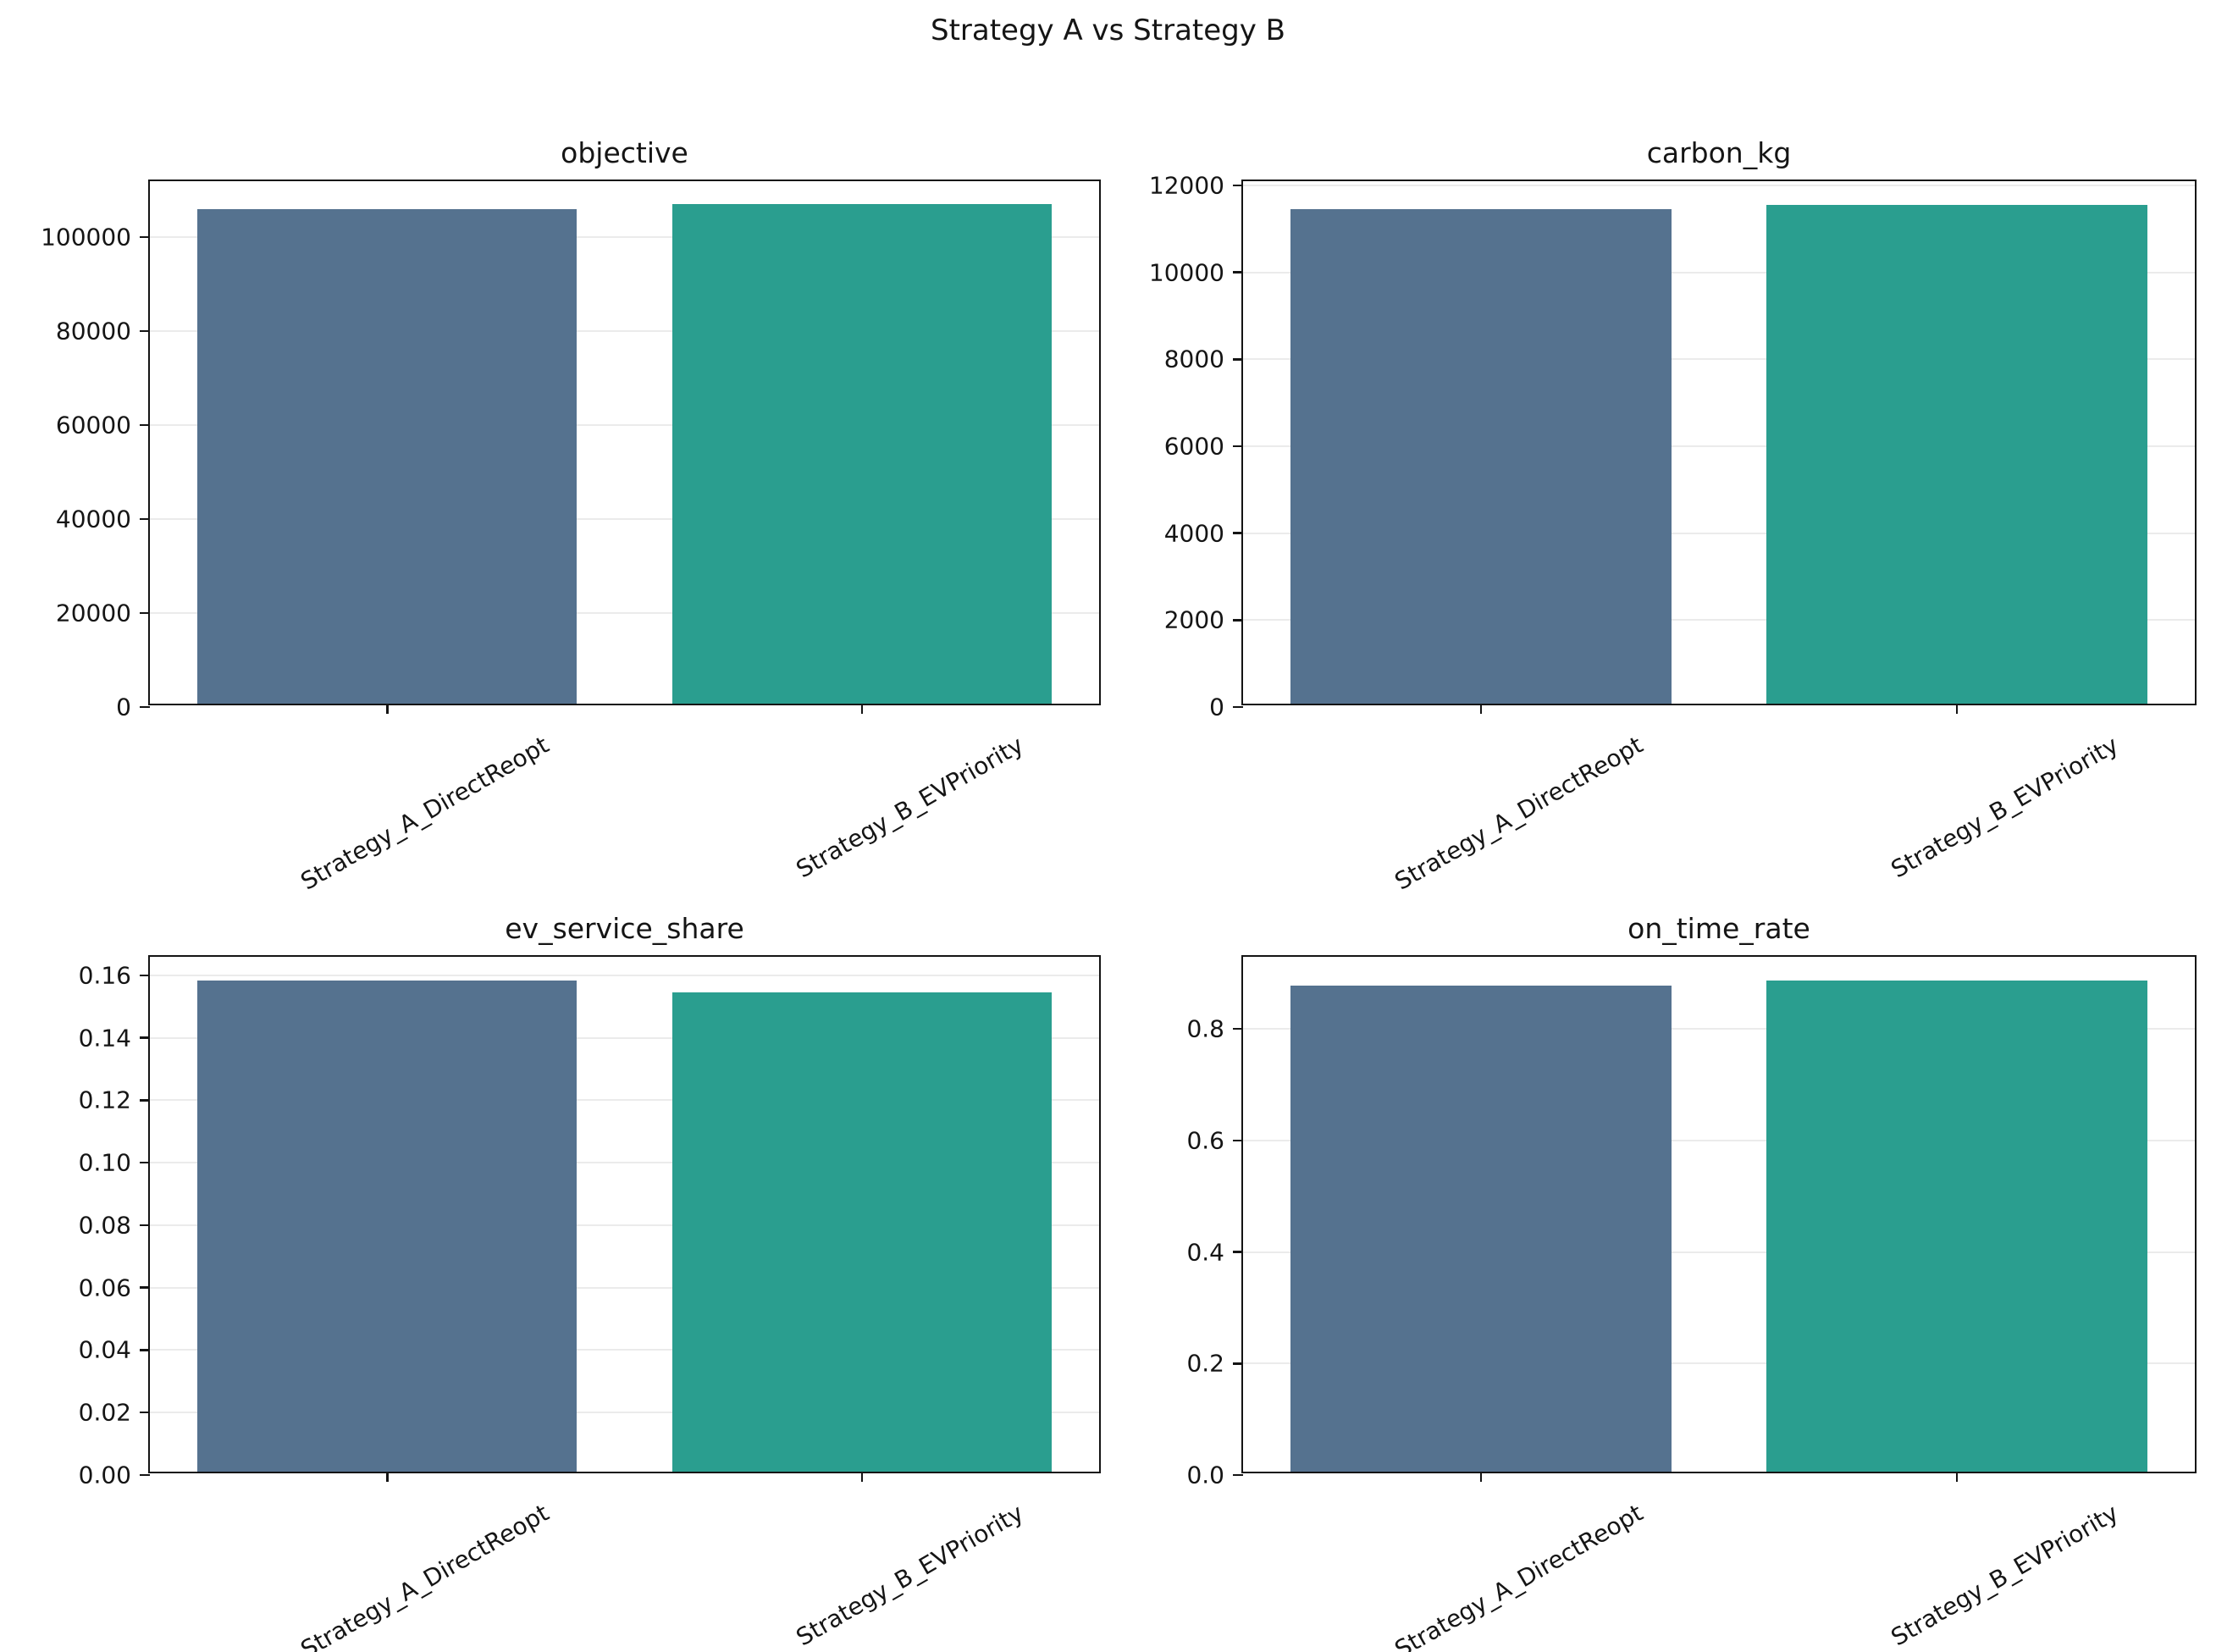  What do you see at coordinates (1205, 1475) in the screenshot?
I see `y-tick-label: 0.0` at bounding box center [1205, 1475].